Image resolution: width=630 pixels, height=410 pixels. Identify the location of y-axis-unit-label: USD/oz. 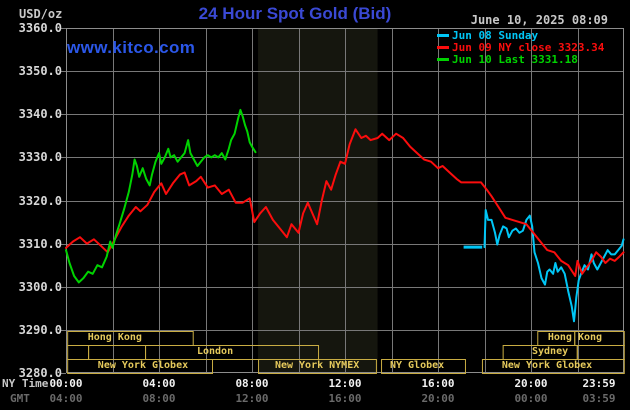
(41, 14).